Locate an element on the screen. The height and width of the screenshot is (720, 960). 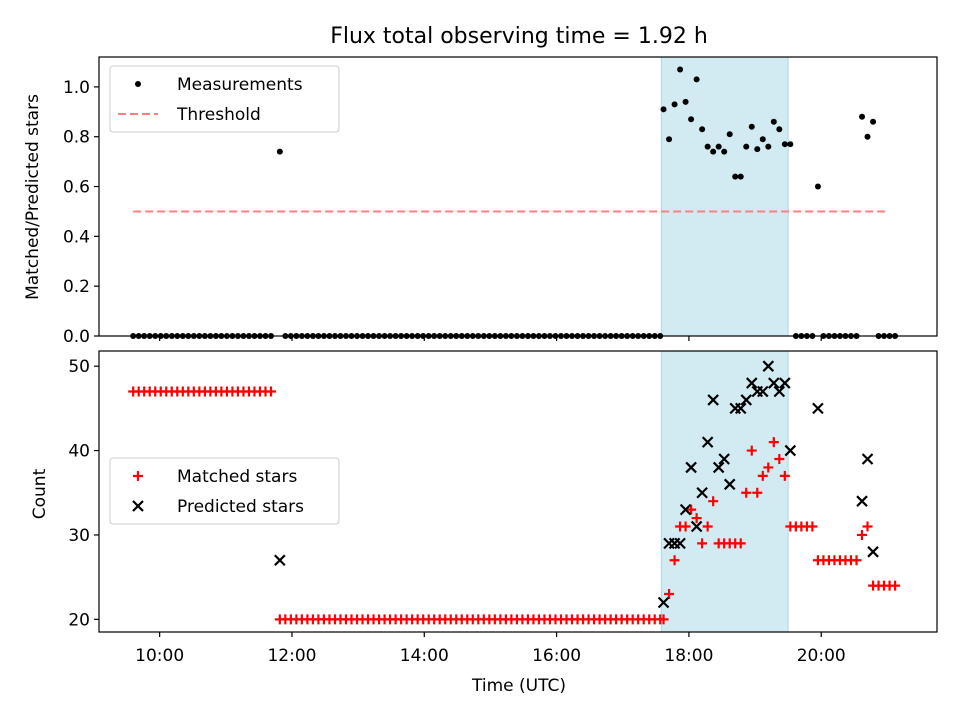
y-tick-label: 0.2 is located at coordinates (76, 287).